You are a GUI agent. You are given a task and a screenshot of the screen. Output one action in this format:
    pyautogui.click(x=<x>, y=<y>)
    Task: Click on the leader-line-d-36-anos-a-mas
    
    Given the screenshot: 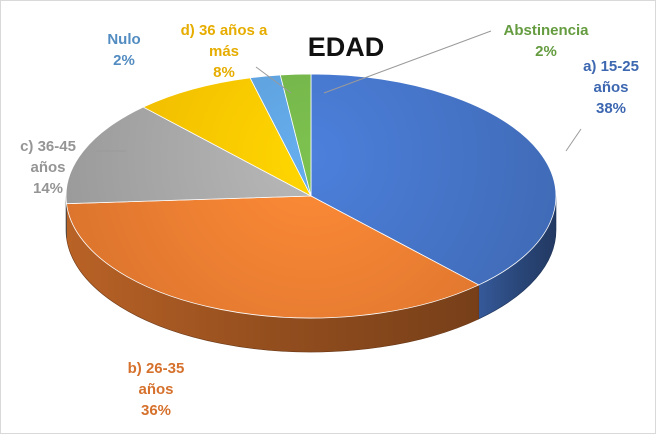 What is the action you would take?
    pyautogui.click(x=273, y=80)
    